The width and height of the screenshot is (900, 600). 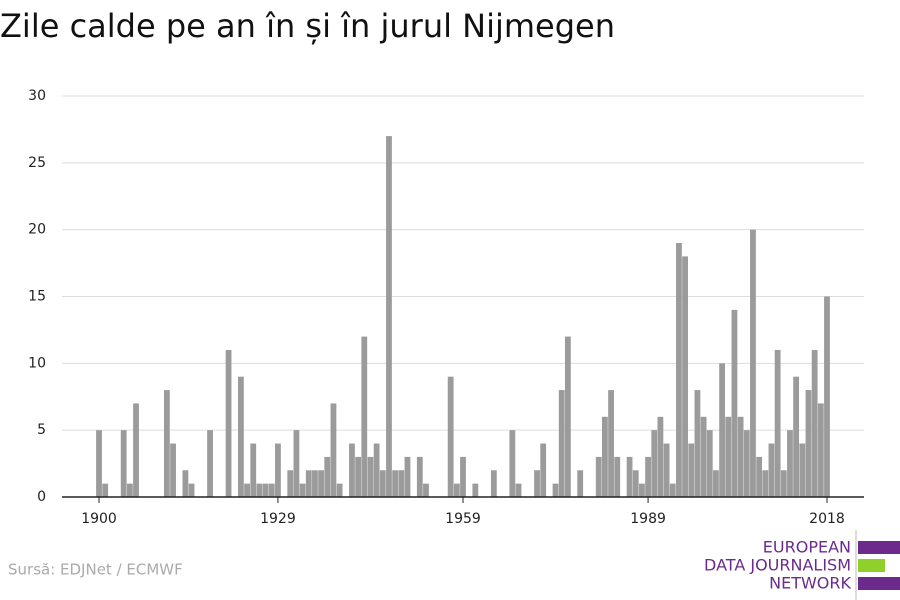 What do you see at coordinates (648, 519) in the screenshot?
I see `x-tick-label: 1989` at bounding box center [648, 519].